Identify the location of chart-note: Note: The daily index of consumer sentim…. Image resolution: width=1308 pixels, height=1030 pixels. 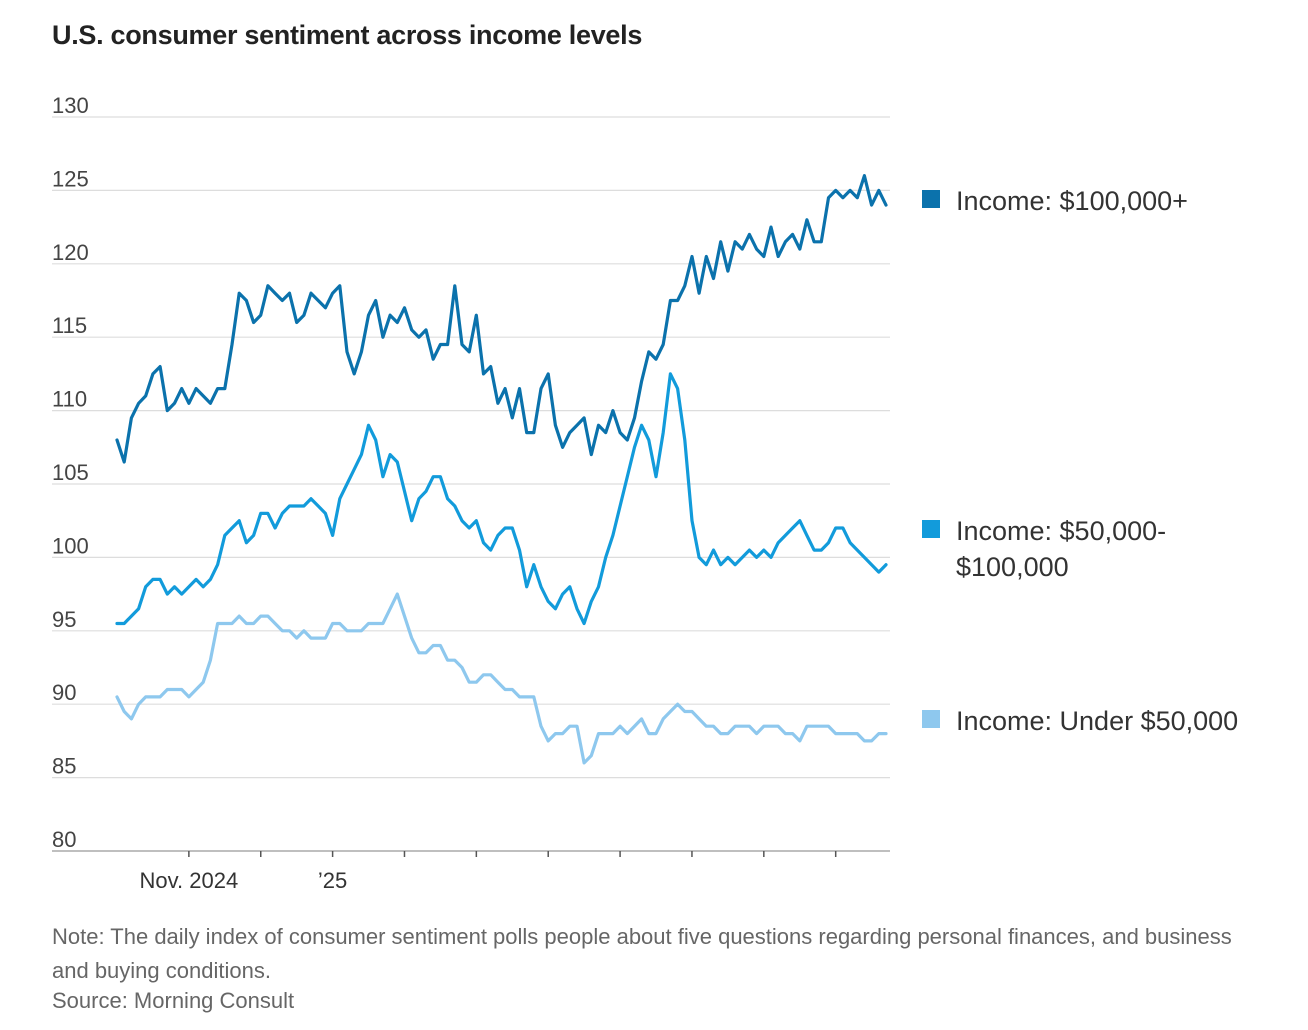
(642, 953).